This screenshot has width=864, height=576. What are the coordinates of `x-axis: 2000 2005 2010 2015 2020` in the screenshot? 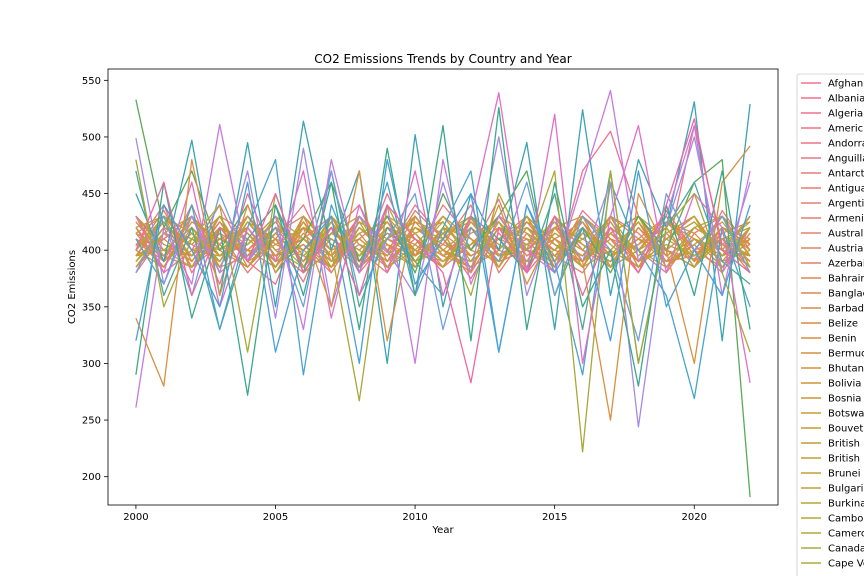 It's located at (415, 514).